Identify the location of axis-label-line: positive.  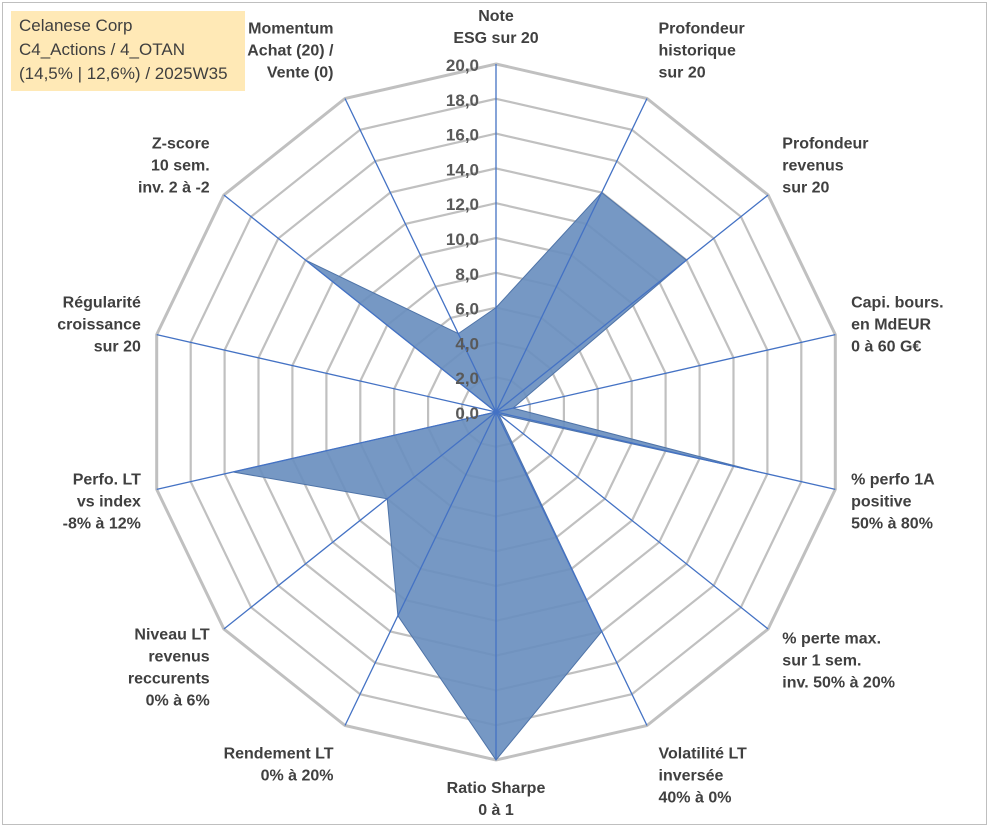
(881, 501).